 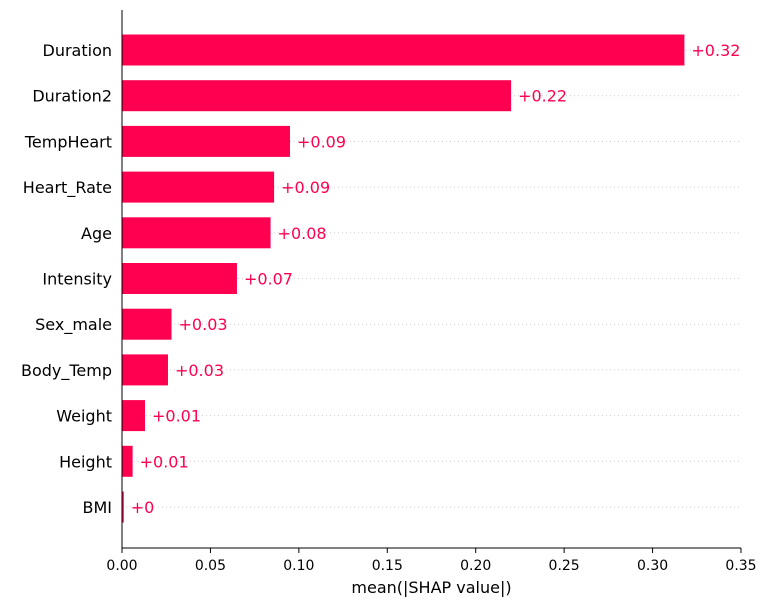 What do you see at coordinates (133, 416) in the screenshot?
I see `bar-weight` at bounding box center [133, 416].